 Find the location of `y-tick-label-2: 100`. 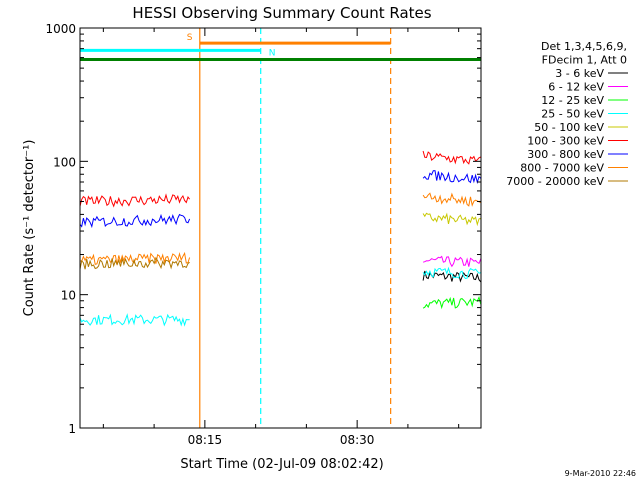

y-tick-label-2: 100 is located at coordinates (64, 162).